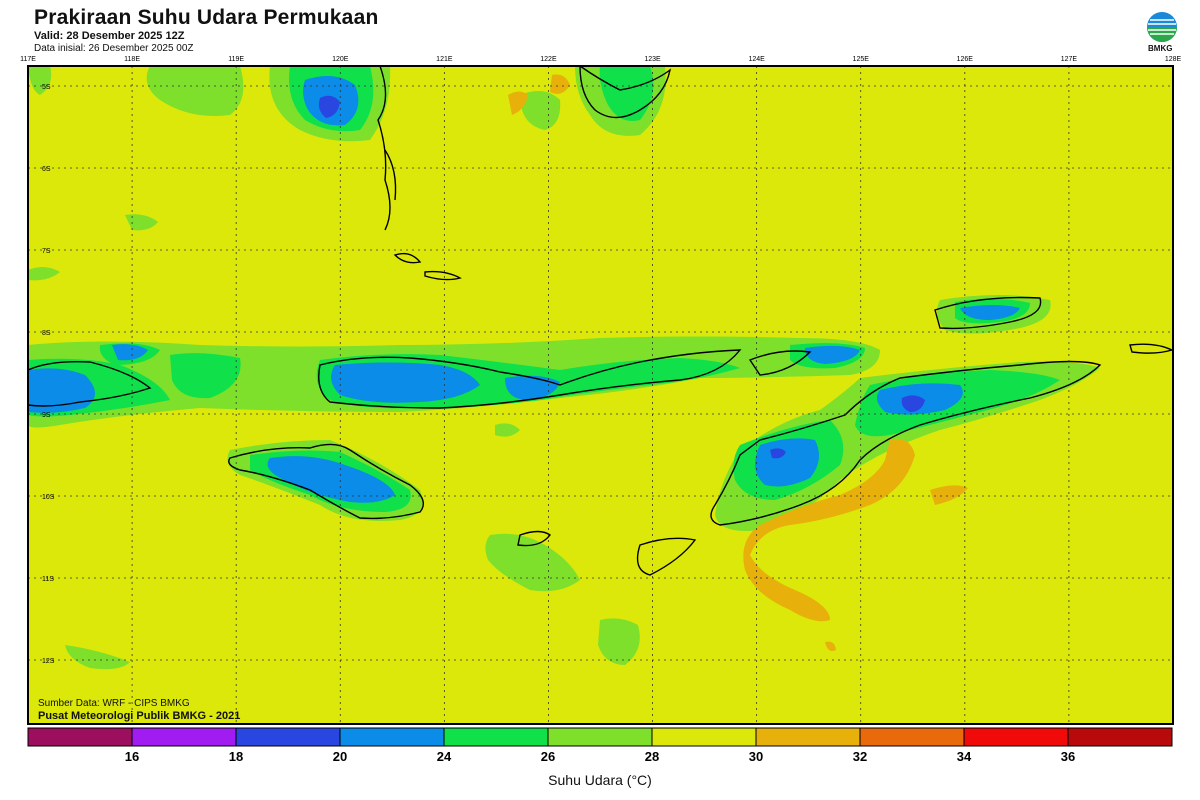 The height and width of the screenshot is (800, 1200). What do you see at coordinates (756, 59) in the screenshot?
I see `lon-tick-label: 124E` at bounding box center [756, 59].